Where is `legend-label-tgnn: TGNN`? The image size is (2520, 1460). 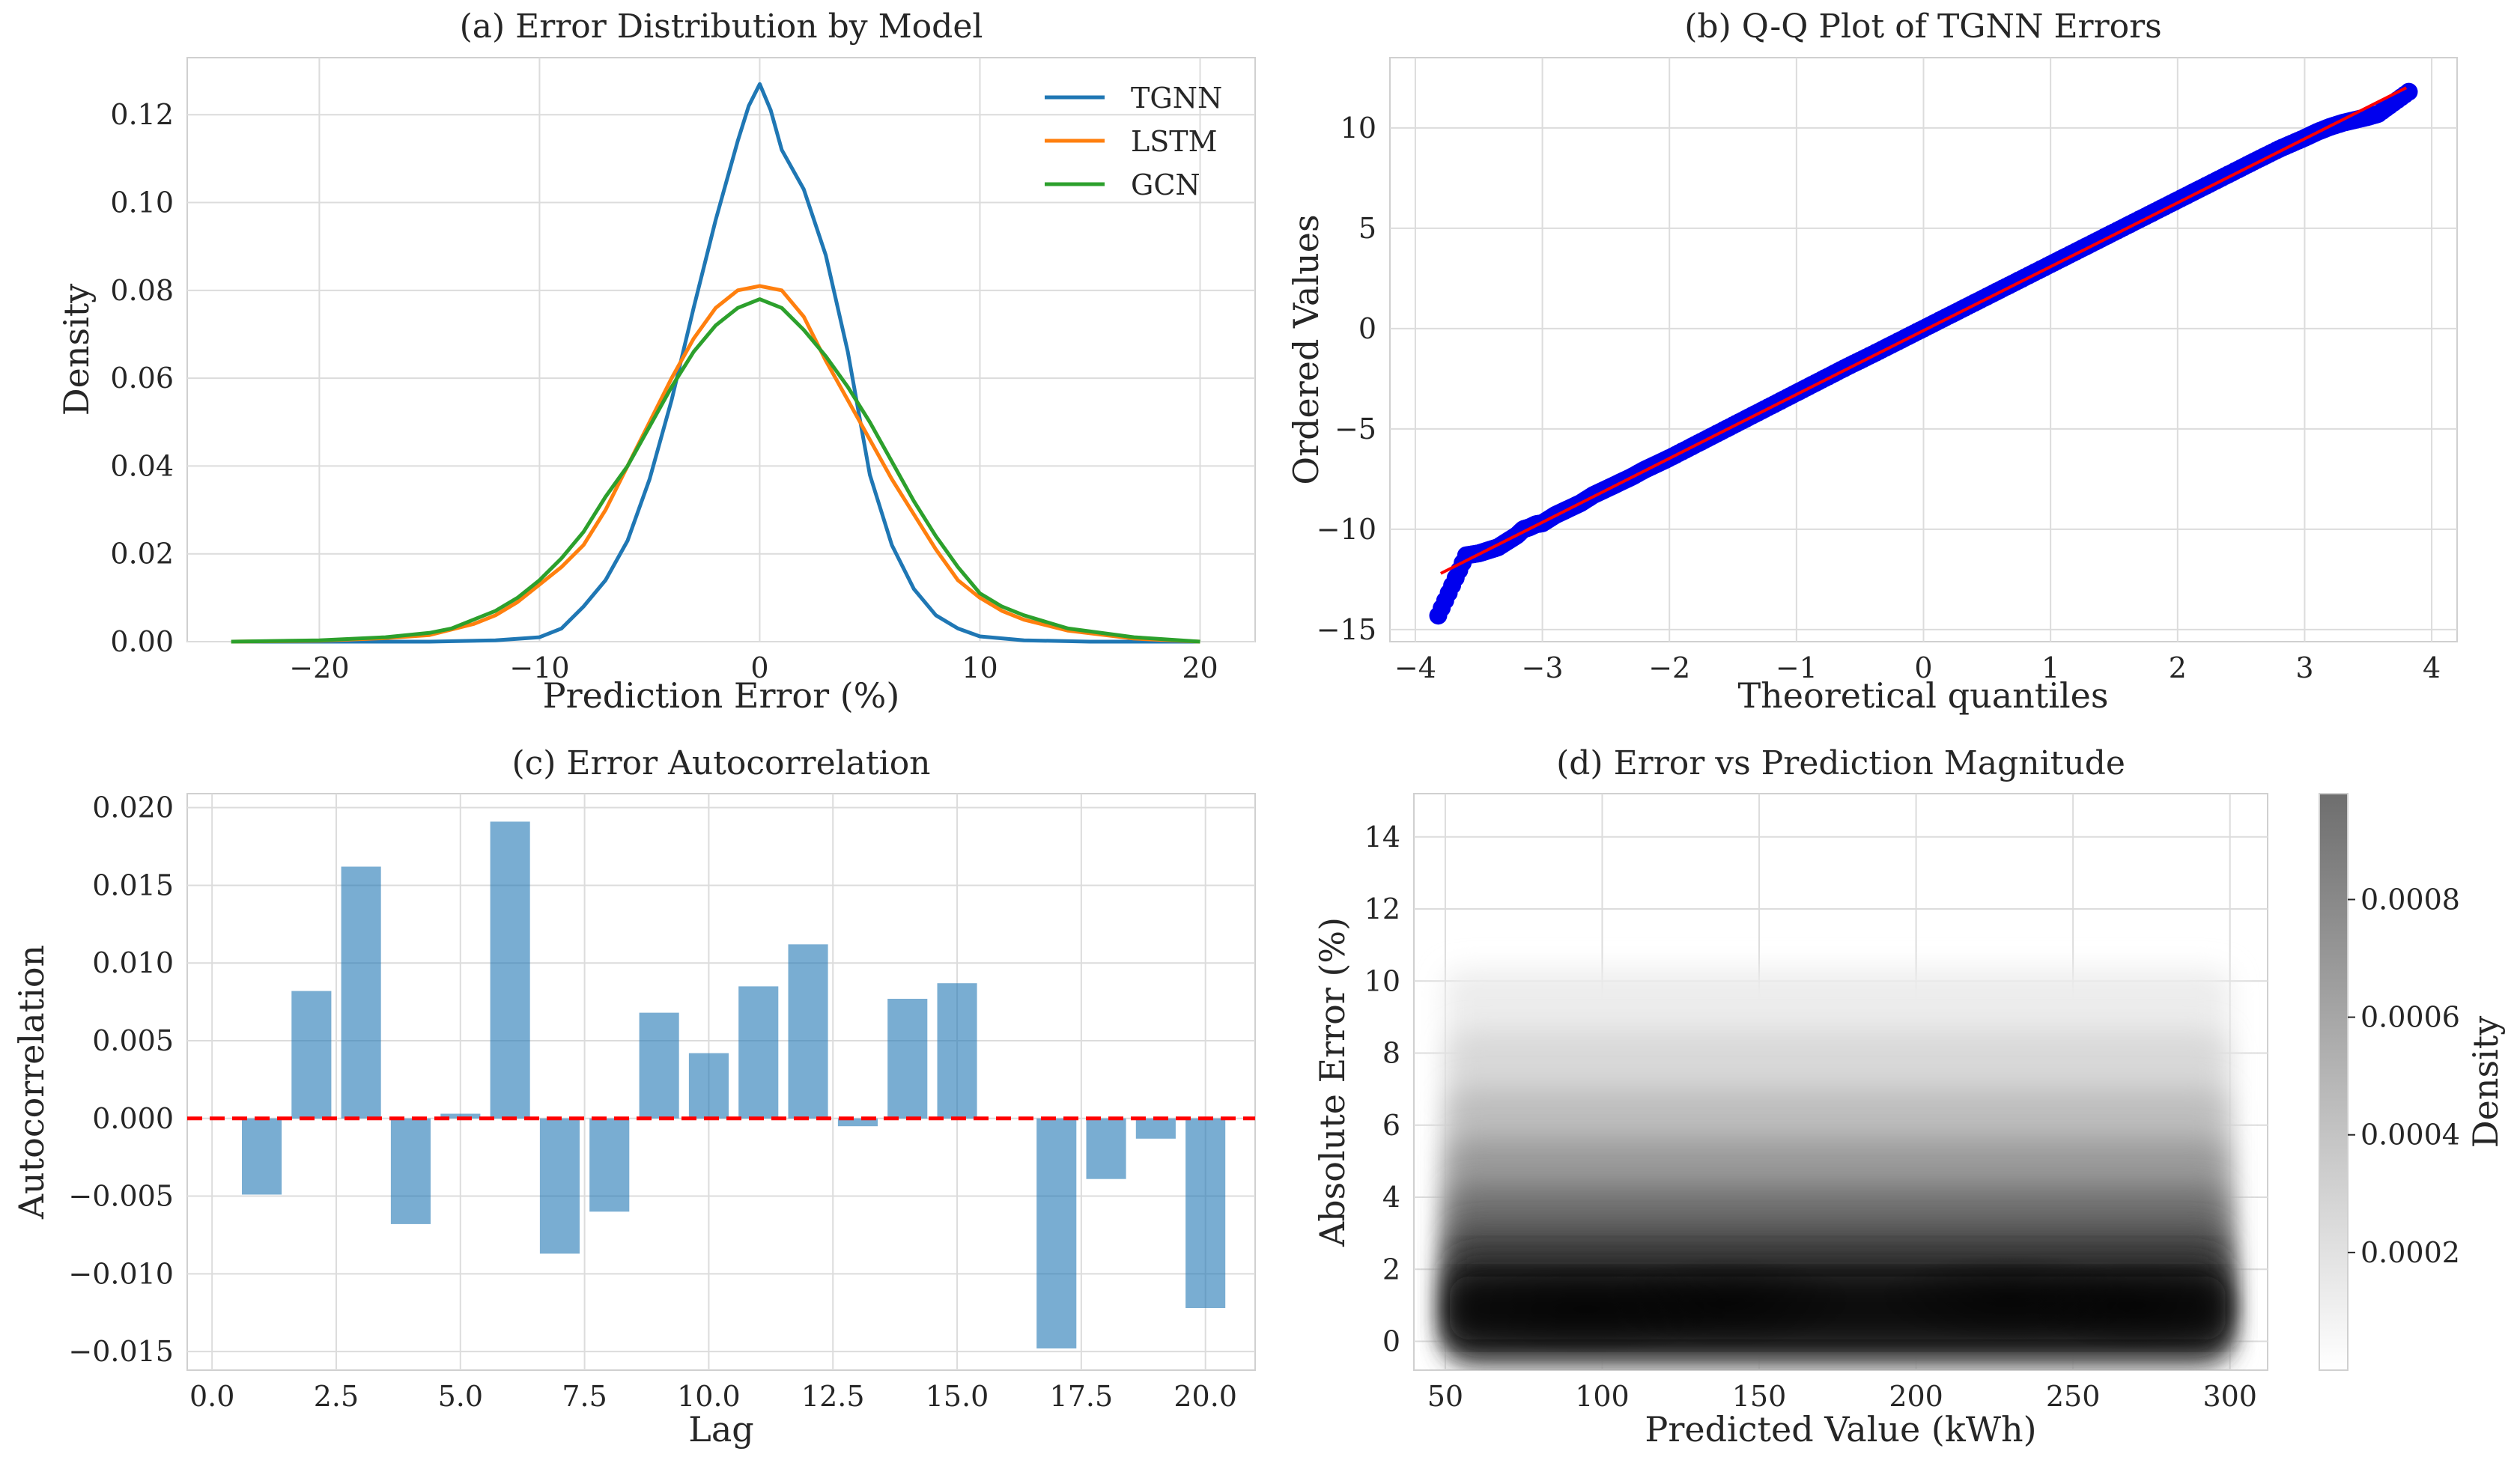 legend-label-tgnn: TGNN is located at coordinates (1176, 98).